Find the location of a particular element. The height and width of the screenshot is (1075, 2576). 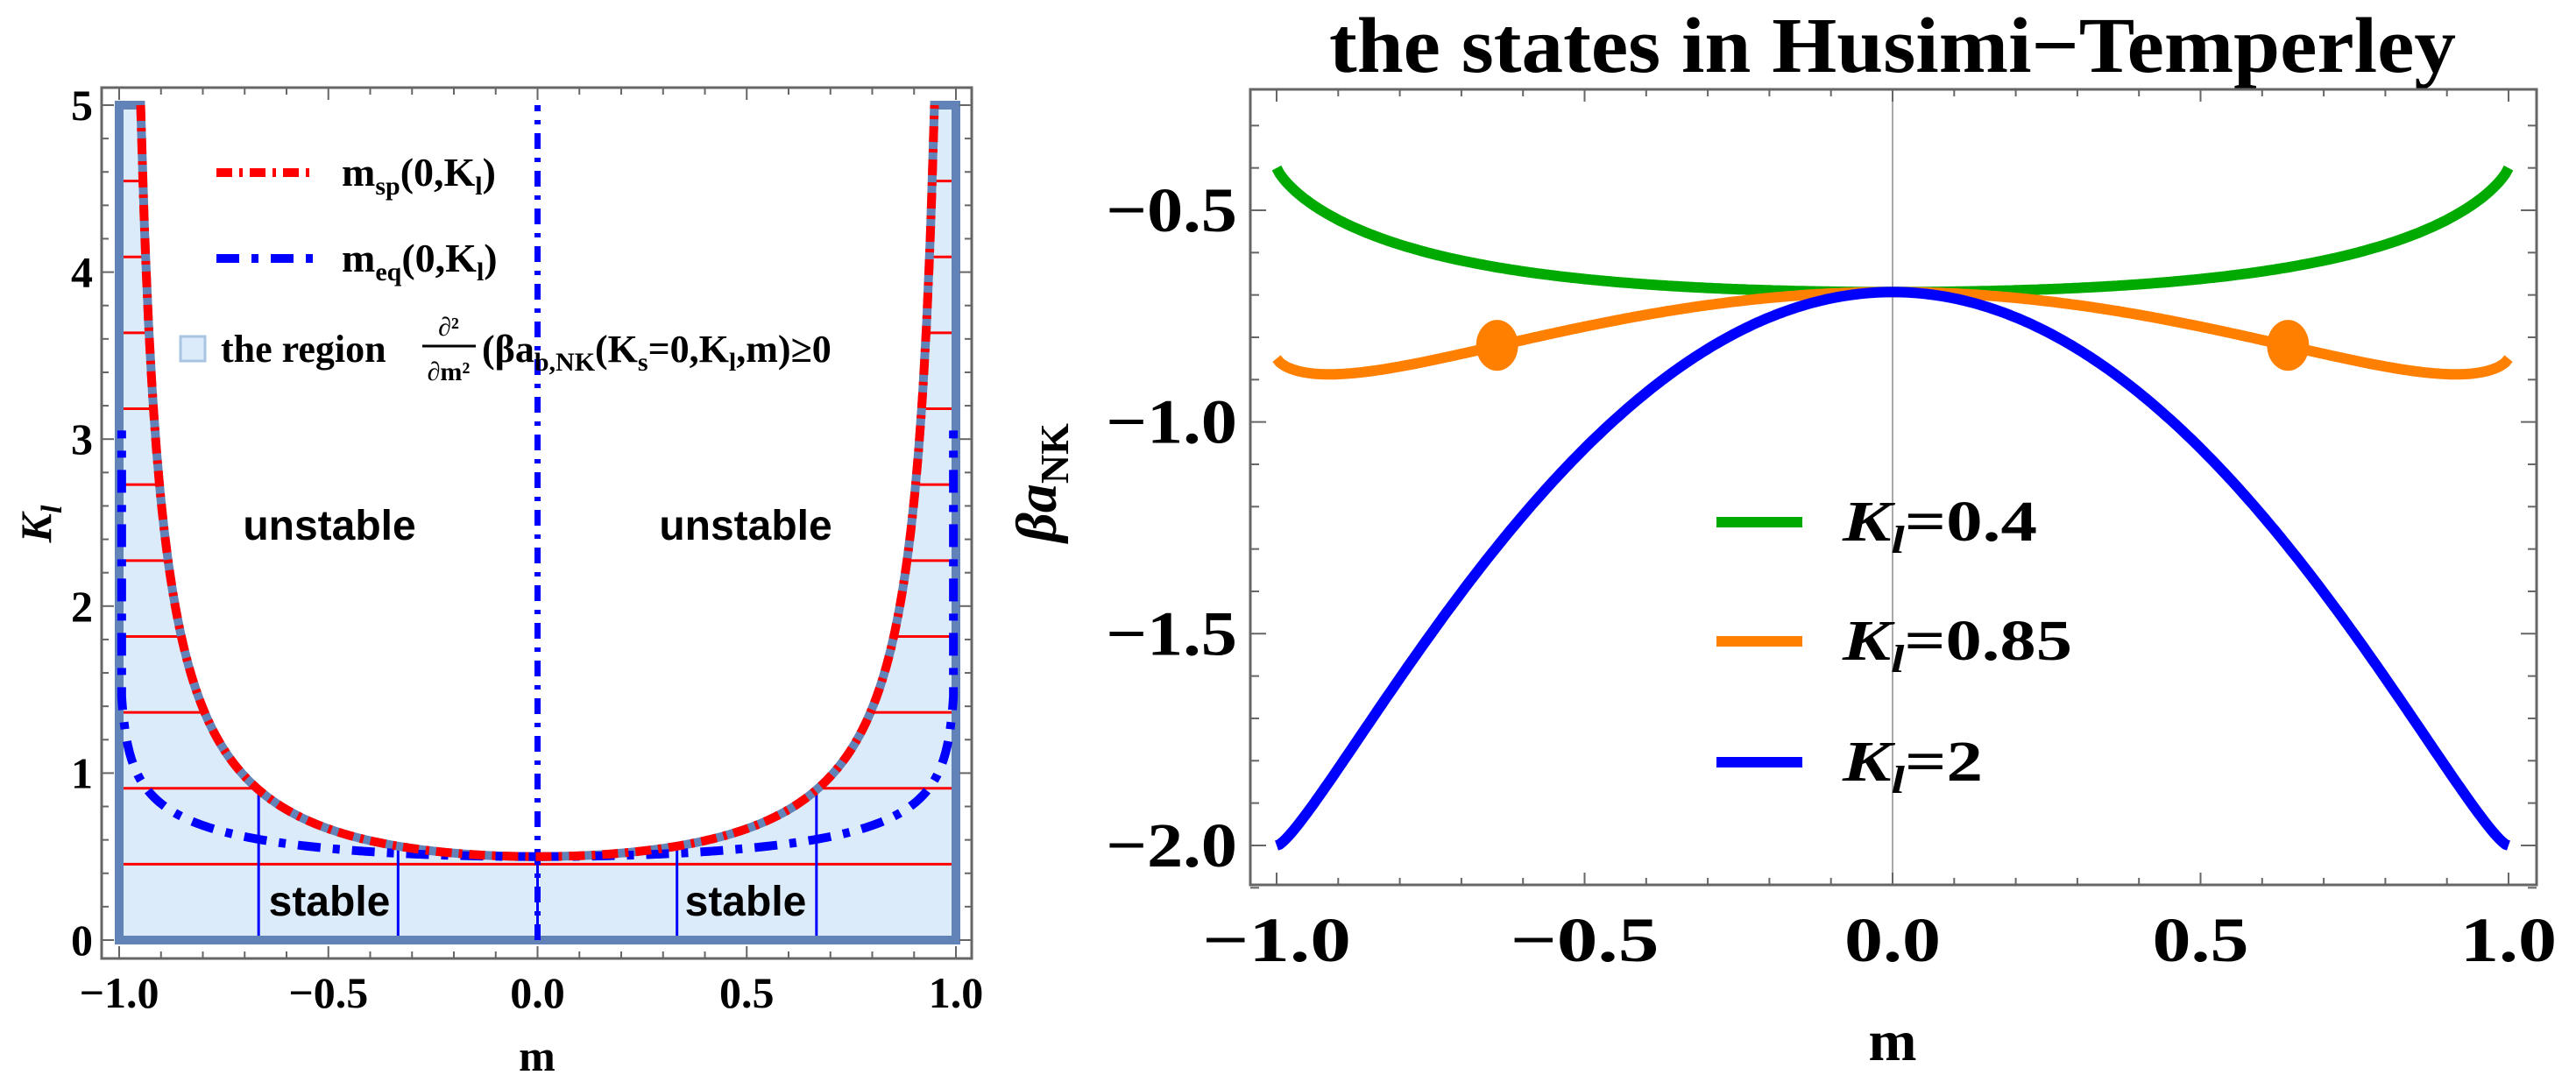

legend-label-m-eq: meq(0,Kl) is located at coordinates (420, 261).